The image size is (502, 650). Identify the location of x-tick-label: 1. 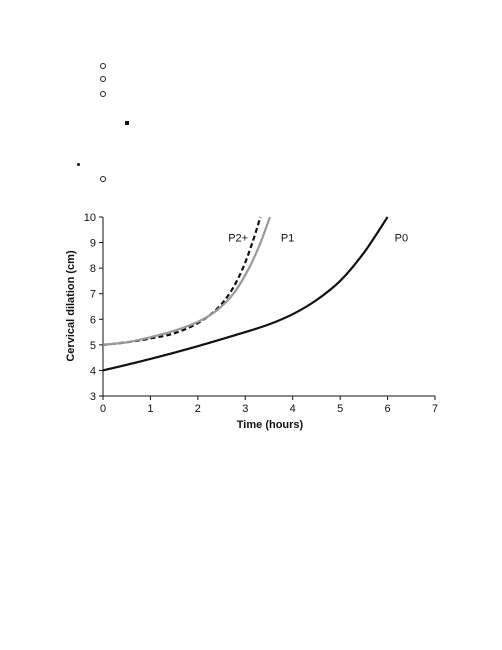
(150, 409).